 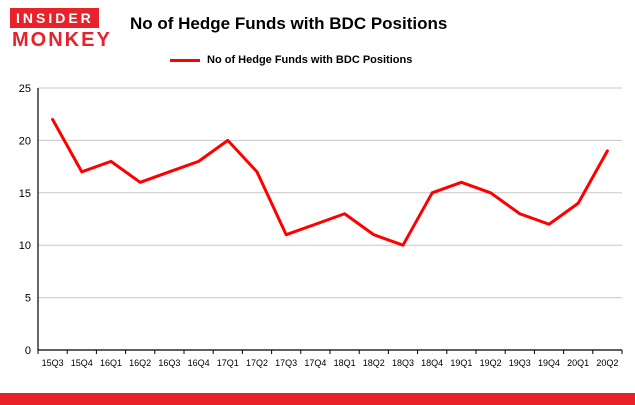 What do you see at coordinates (315, 363) in the screenshot?
I see `x-tick-label: 17Q4` at bounding box center [315, 363].